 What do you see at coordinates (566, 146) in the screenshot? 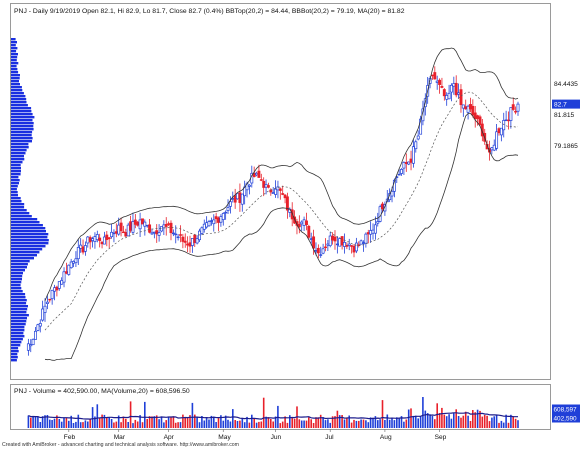
I see `price-axis-label-bg` at bounding box center [566, 146].